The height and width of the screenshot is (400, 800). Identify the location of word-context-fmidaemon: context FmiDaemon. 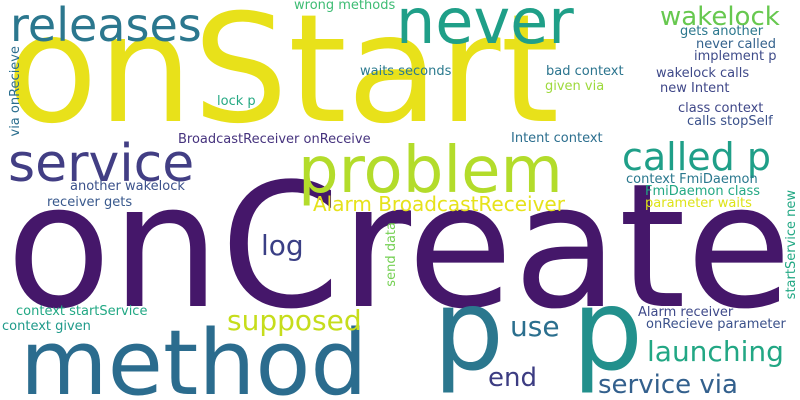
(692, 179).